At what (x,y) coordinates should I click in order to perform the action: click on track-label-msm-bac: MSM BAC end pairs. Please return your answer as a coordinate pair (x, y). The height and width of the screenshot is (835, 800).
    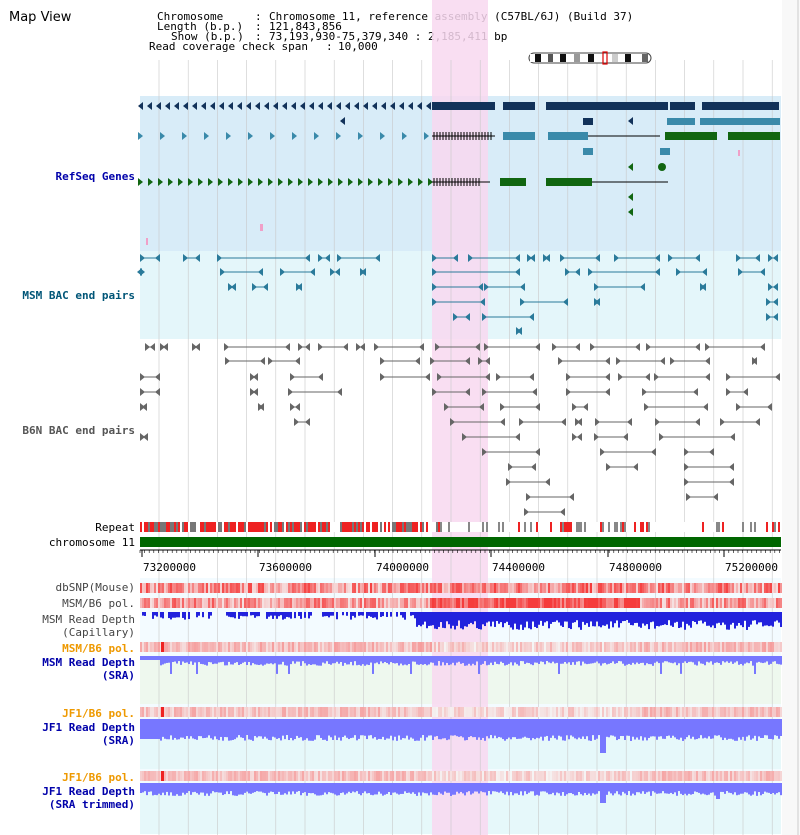
    Looking at the image, I should click on (78, 295).